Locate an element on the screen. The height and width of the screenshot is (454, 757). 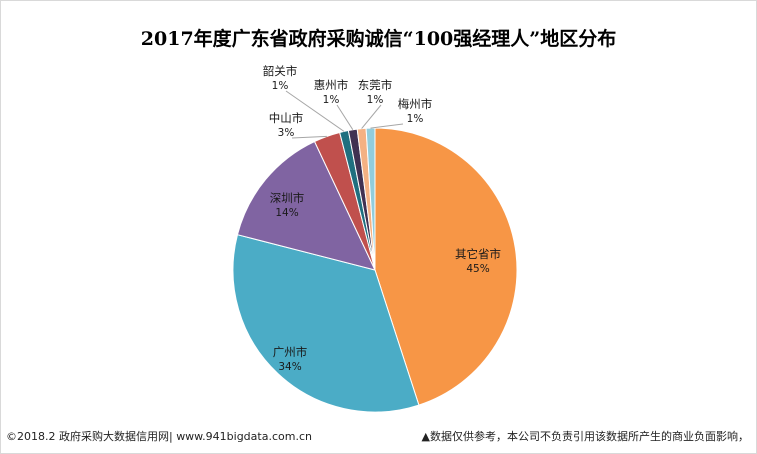
slice-label-8: 梅州市 is located at coordinates (415, 104).